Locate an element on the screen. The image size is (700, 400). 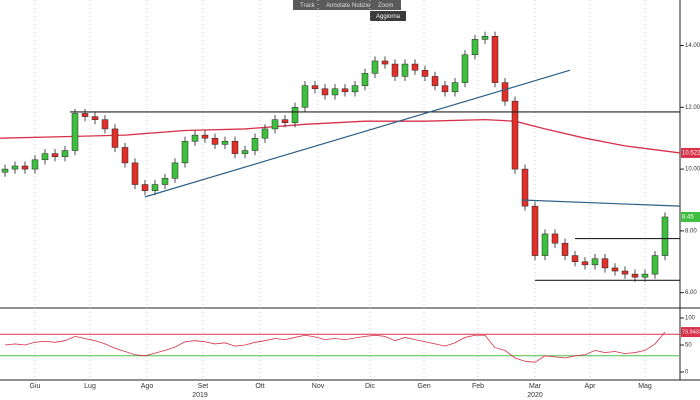
y-tick-label: 14.00 is located at coordinates (692, 46).